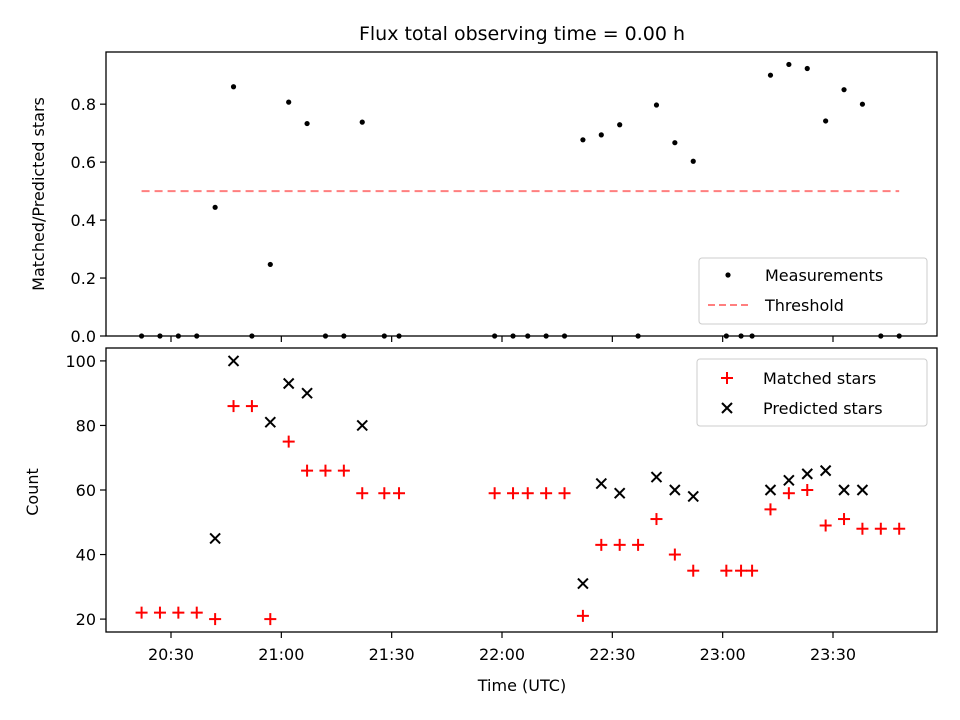 The width and height of the screenshot is (960, 720). I want to click on x-tick-label: 22:00, so click(502, 654).